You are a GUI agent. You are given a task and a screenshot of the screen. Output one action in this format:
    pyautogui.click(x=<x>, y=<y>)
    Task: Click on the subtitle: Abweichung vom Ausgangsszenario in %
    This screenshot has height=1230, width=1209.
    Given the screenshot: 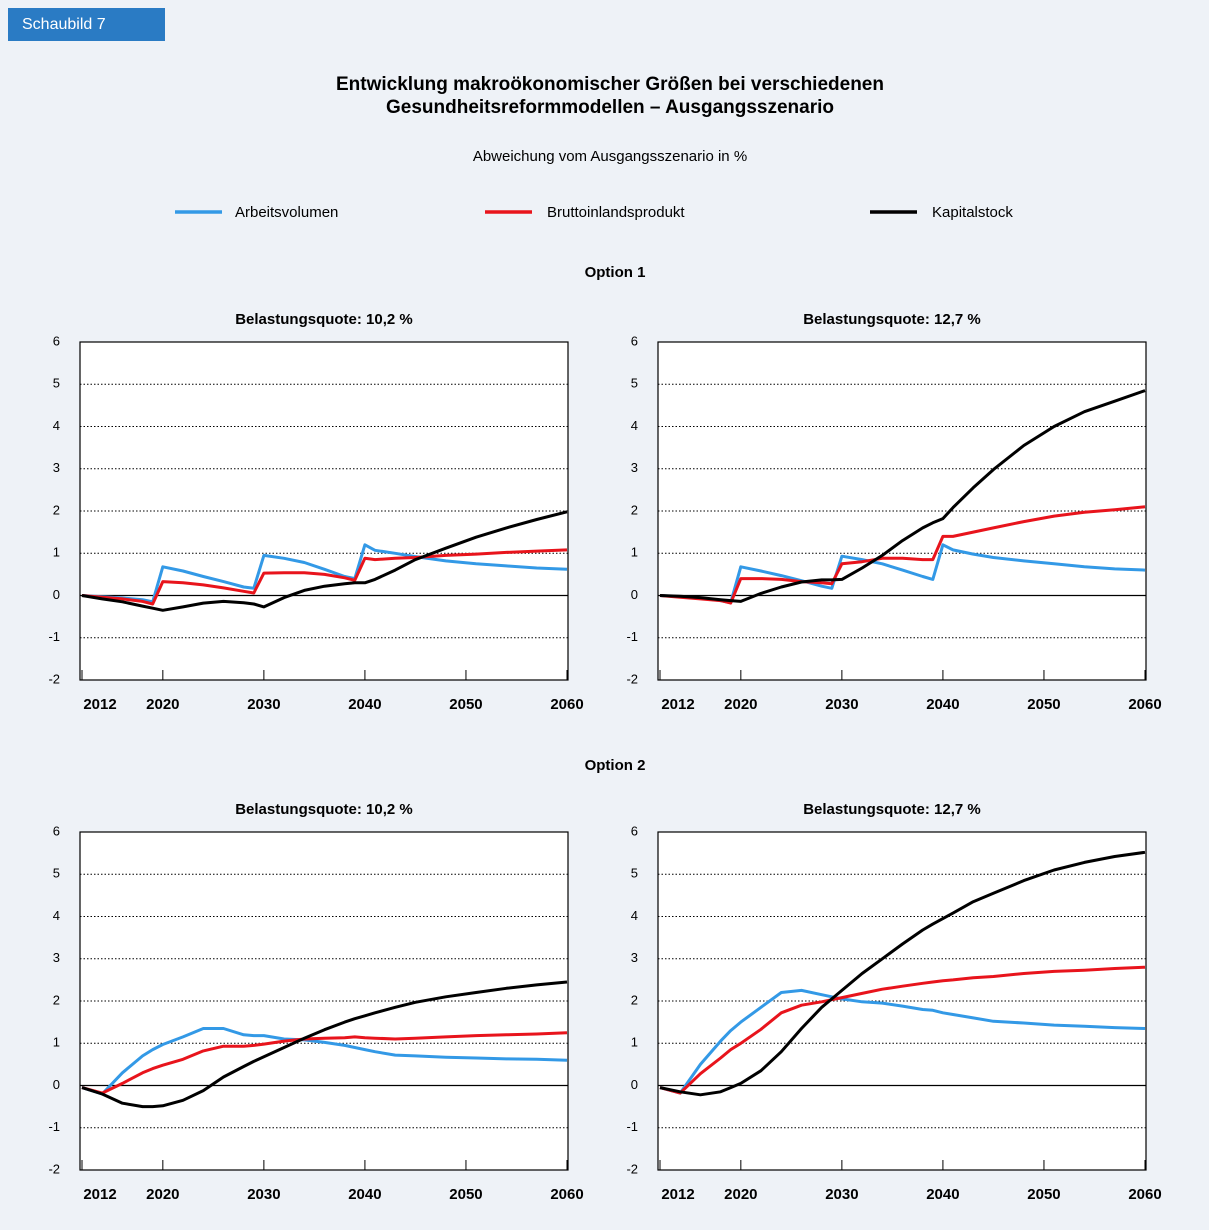 What is the action you would take?
    pyautogui.click(x=610, y=156)
    